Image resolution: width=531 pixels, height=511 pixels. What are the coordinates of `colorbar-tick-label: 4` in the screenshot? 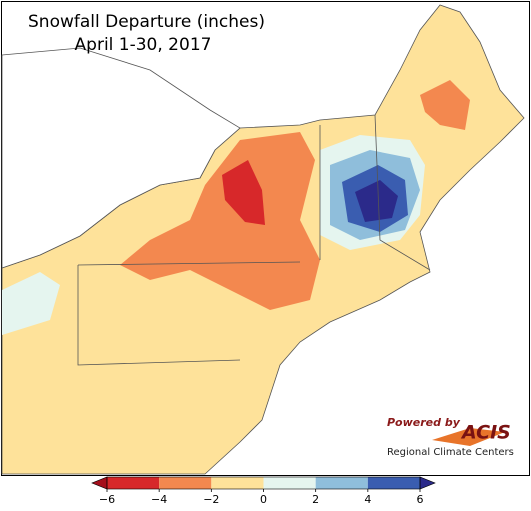 It's located at (367, 499).